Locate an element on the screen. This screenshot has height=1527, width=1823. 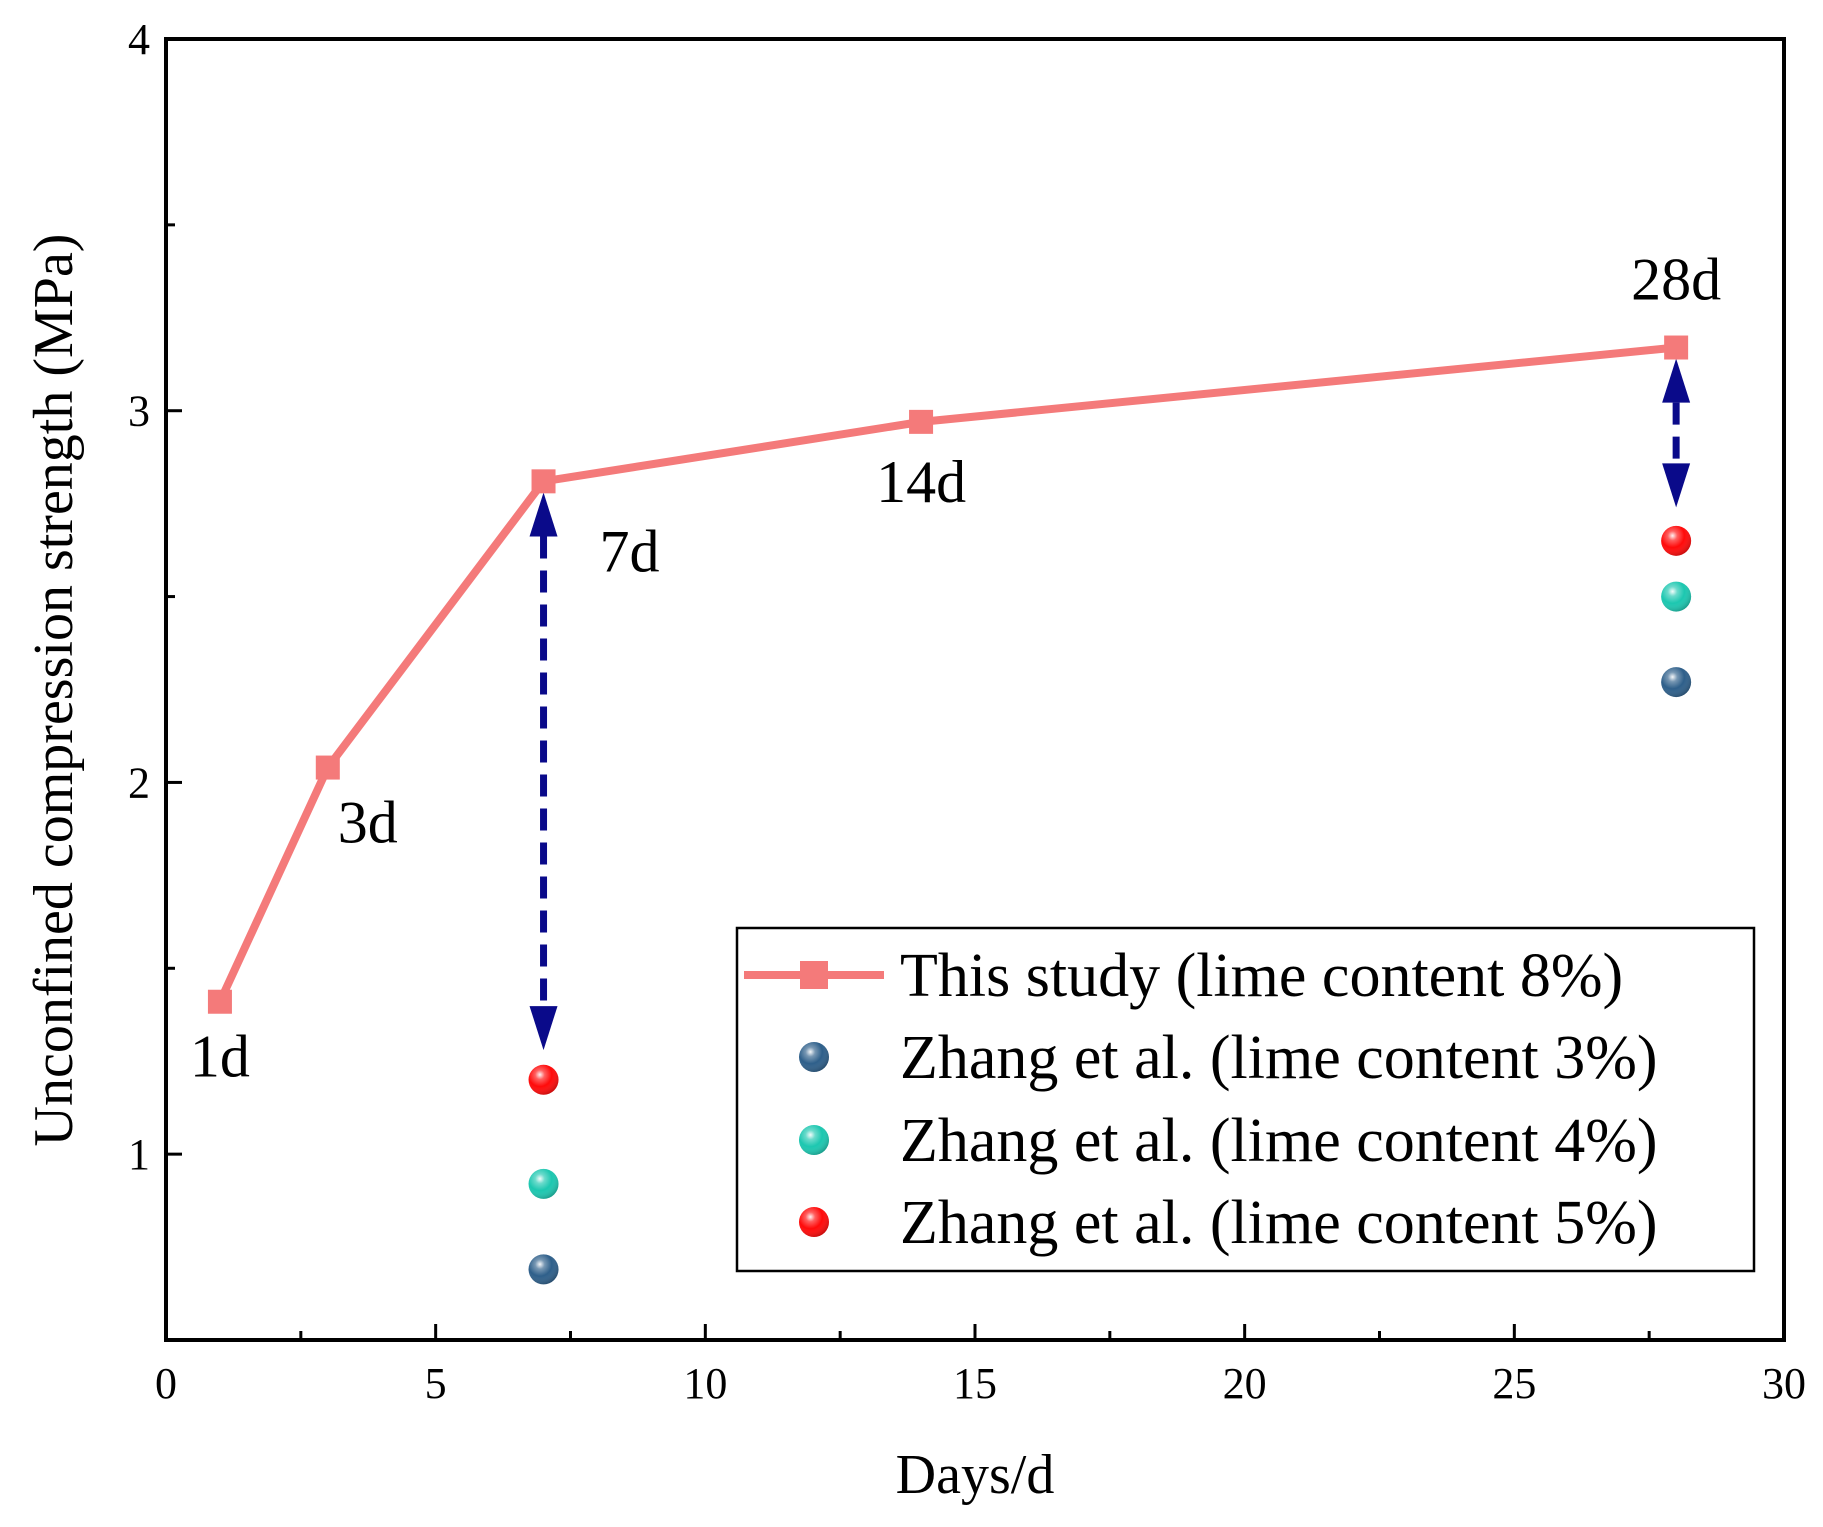
point-label: 14d is located at coordinates (921, 482).